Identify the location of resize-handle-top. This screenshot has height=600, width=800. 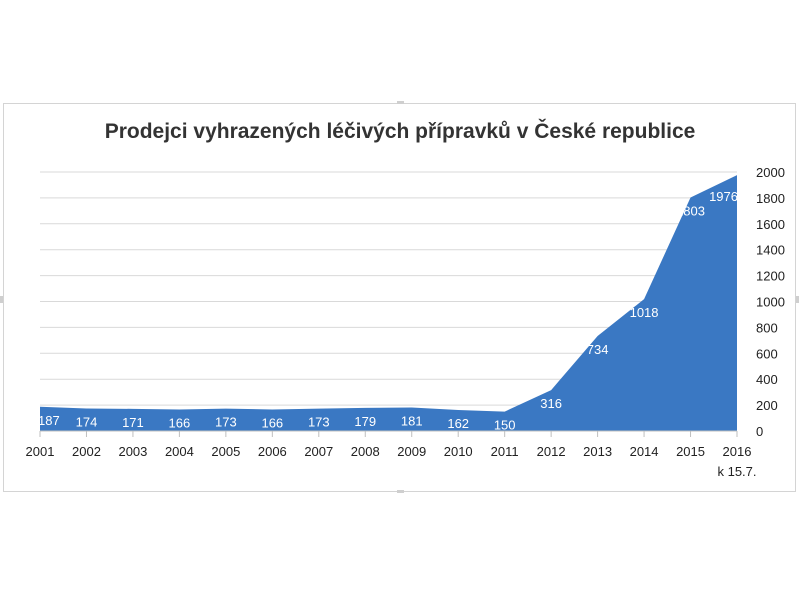
(400, 102).